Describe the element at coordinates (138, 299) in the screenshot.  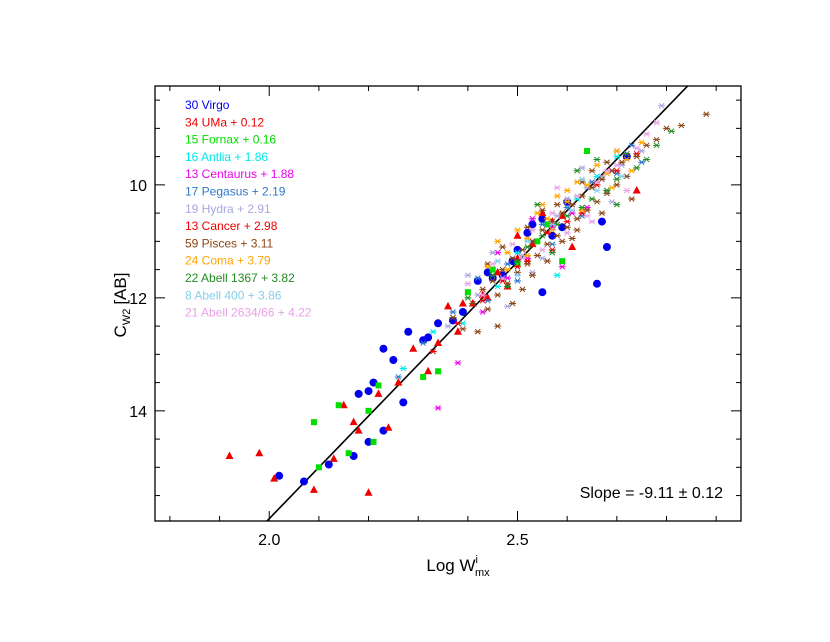
I see `y-tick-label: 12` at that location.